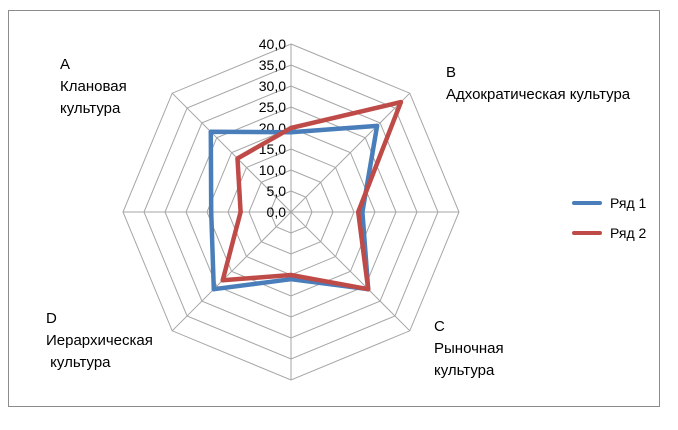 The image size is (678, 430). I want to click on category-label-a: A Клановая культура, so click(93, 86).